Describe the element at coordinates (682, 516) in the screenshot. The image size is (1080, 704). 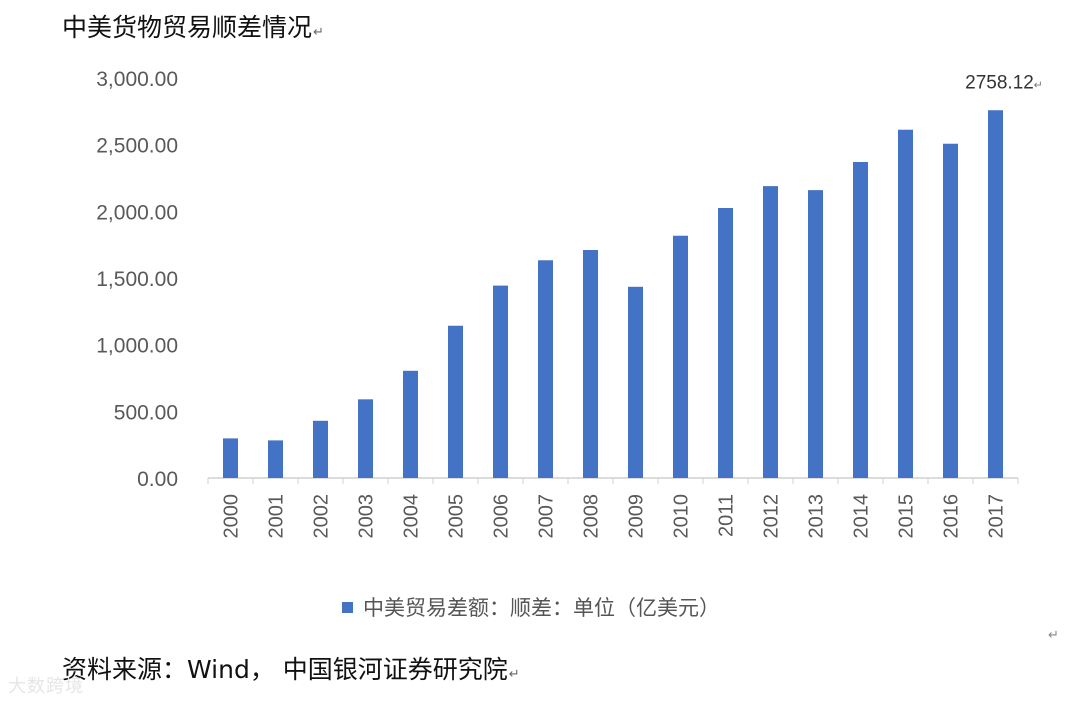
I see `x-tick-label: 2010` at that location.